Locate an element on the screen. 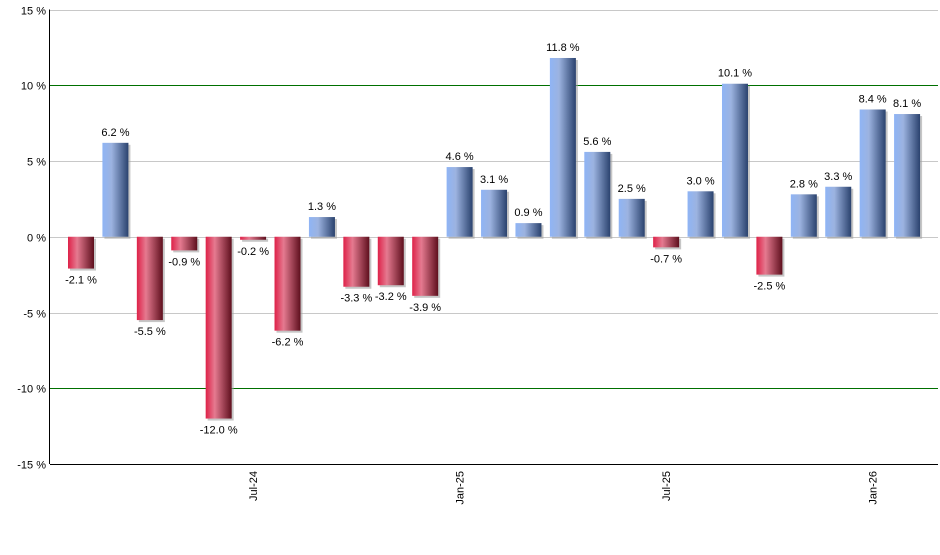  x-tick-label: Jan-25 is located at coordinates (461, 488).